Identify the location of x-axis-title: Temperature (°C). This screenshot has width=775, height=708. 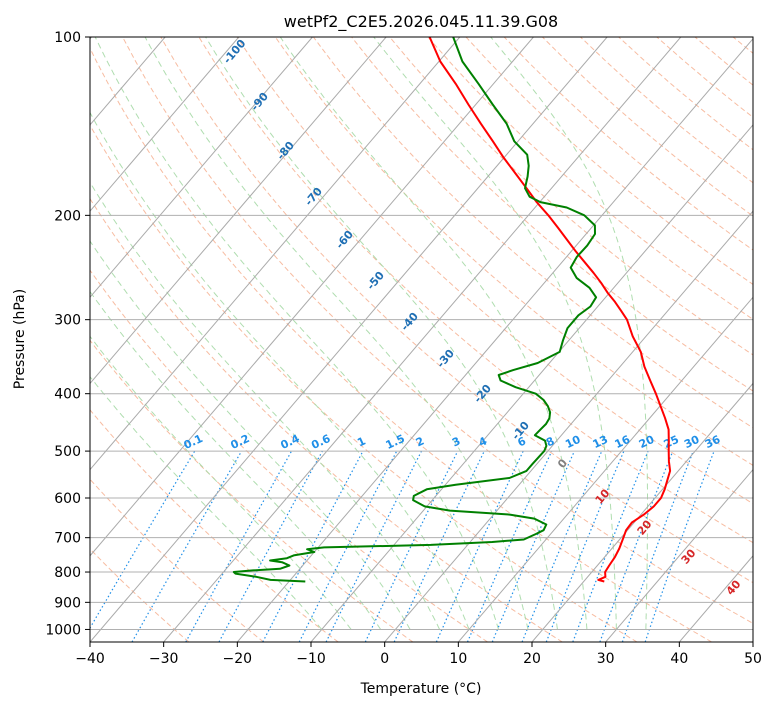
(421, 689).